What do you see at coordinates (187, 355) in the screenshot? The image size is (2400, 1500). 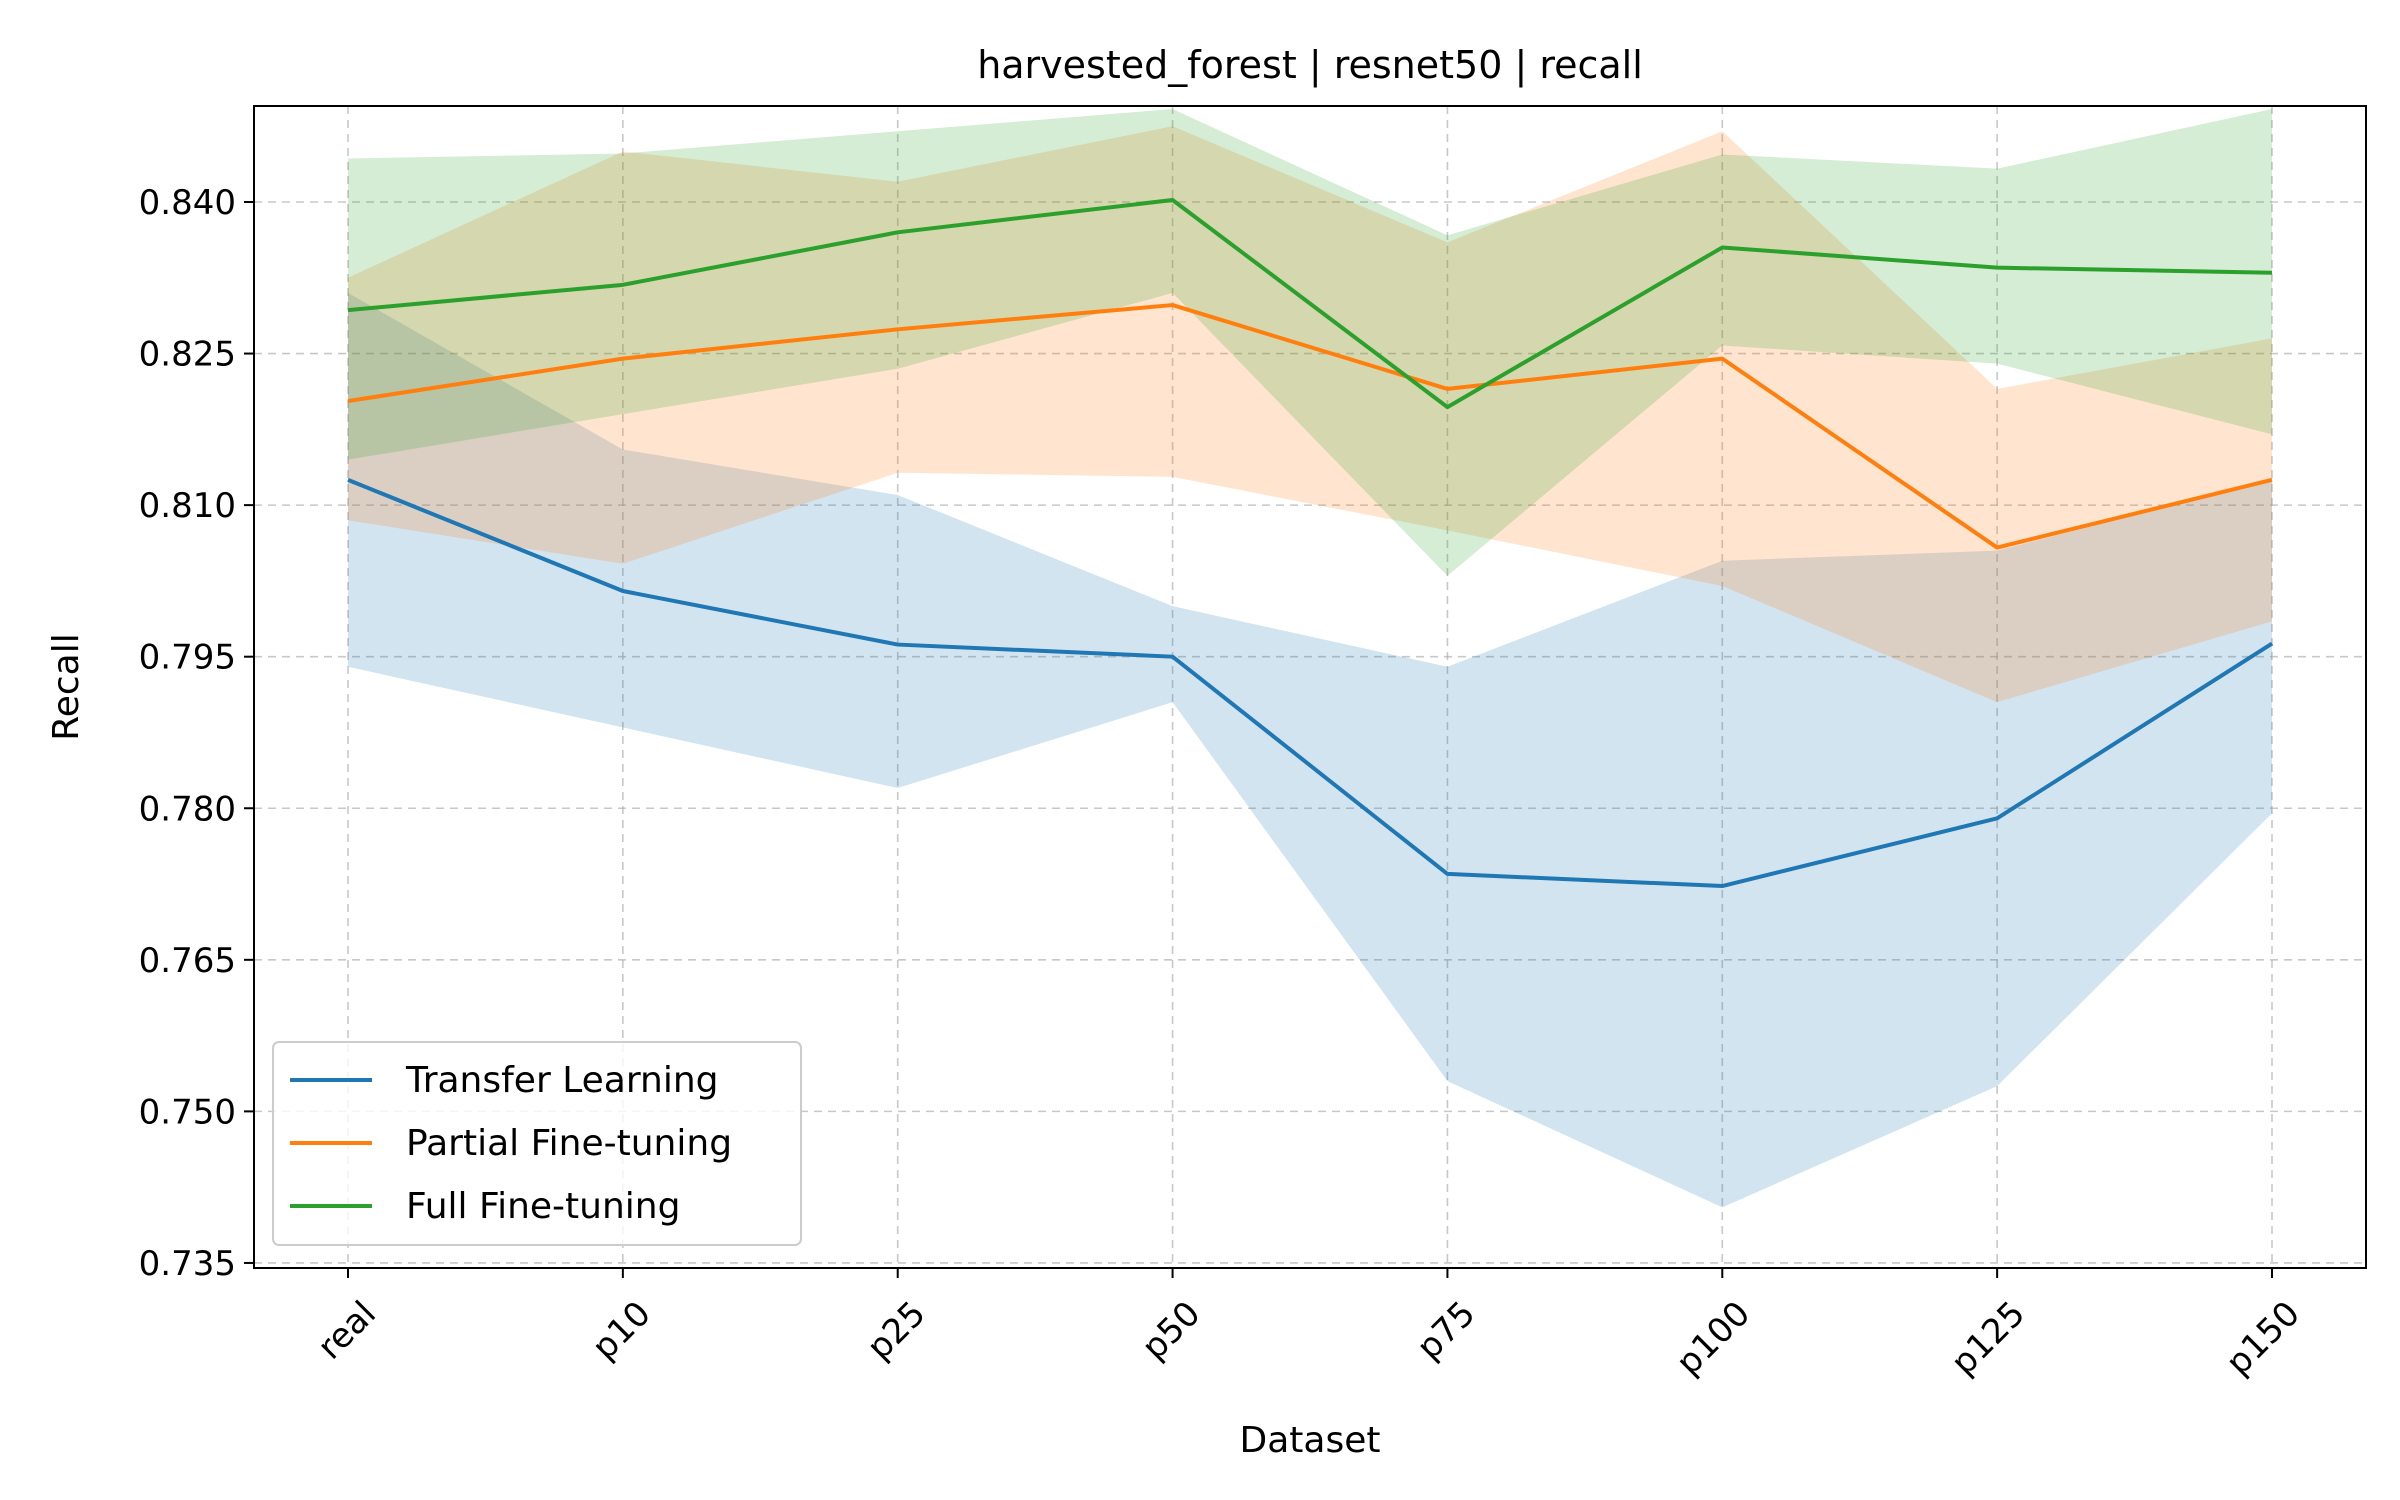 I see `y-tick-label: 0.825` at bounding box center [187, 355].